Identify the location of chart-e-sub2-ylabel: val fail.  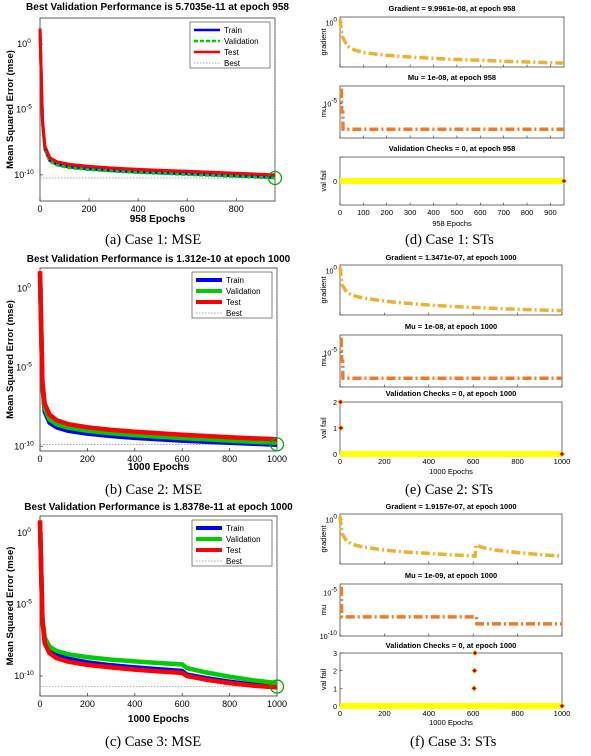
(323, 428).